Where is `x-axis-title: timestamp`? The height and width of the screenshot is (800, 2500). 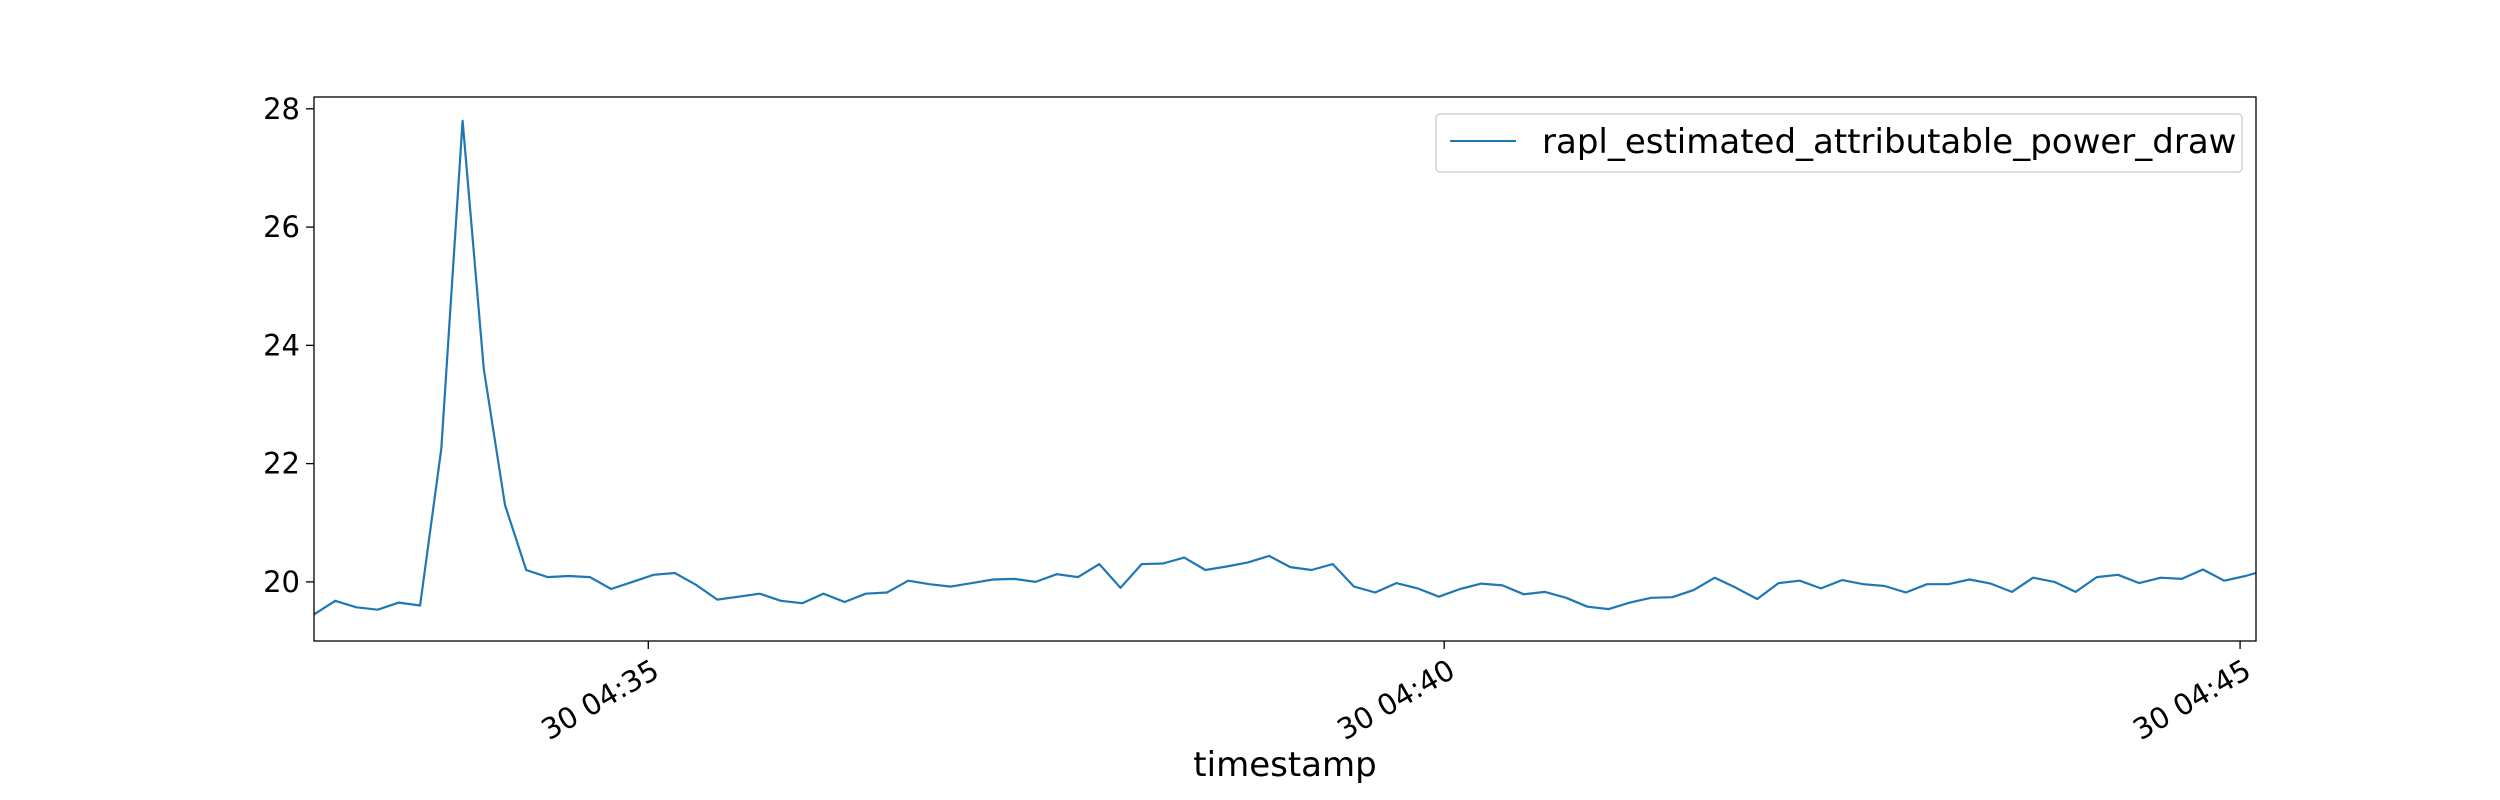 x-axis-title: timestamp is located at coordinates (1284, 765).